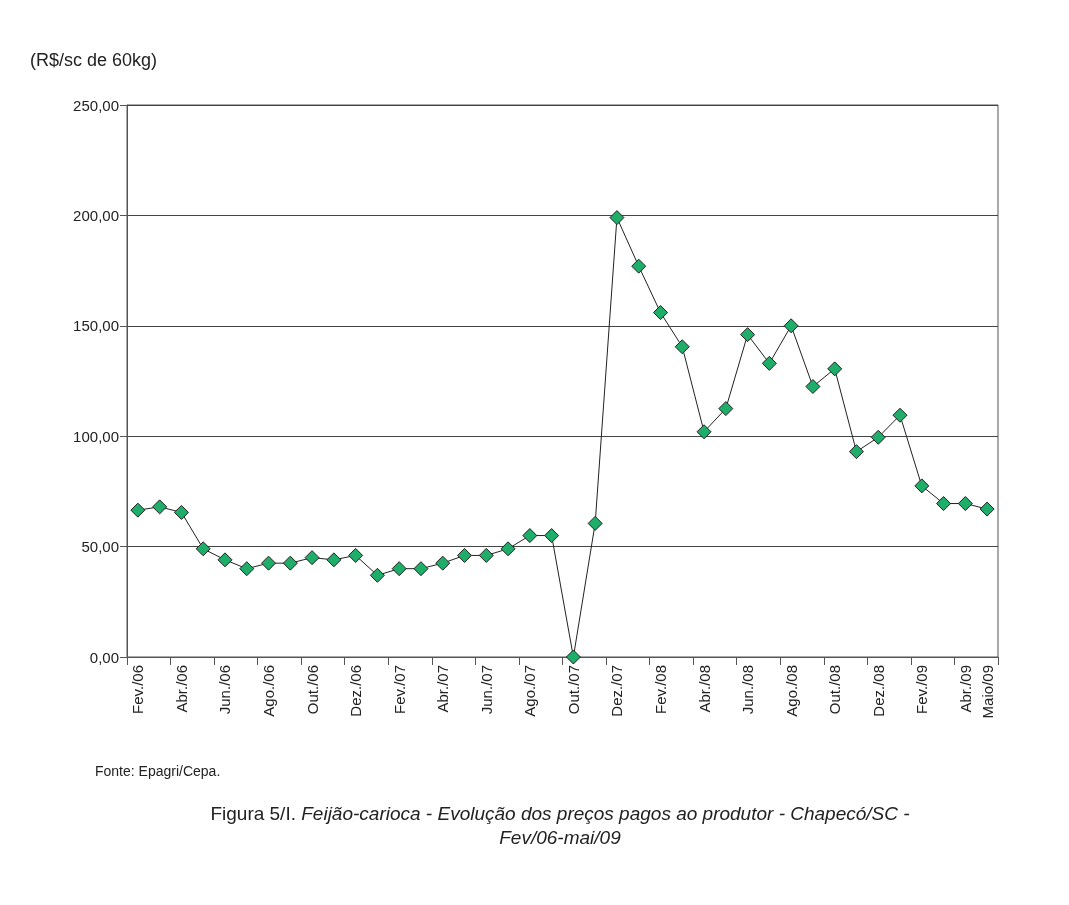 Image resolution: width=1069 pixels, height=905 pixels. I want to click on y-tick-label: 0,00, so click(104, 657).